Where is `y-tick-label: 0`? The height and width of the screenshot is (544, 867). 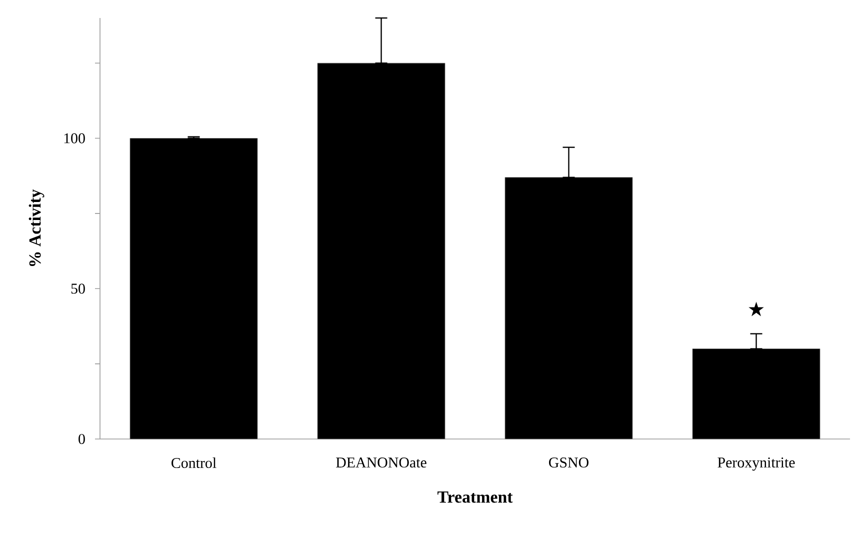
y-tick-label: 0 is located at coordinates (81, 439).